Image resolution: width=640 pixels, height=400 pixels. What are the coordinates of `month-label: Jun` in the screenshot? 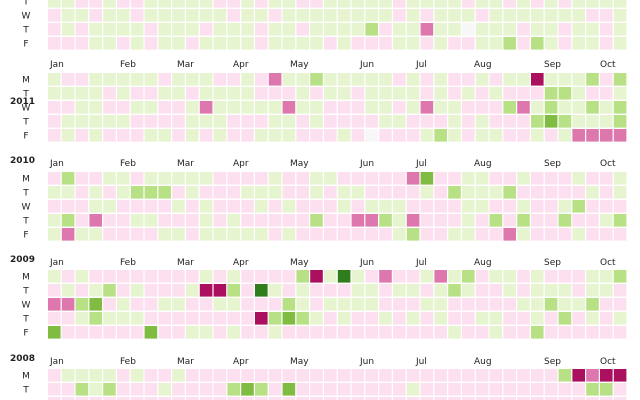 It's located at (366, 263).